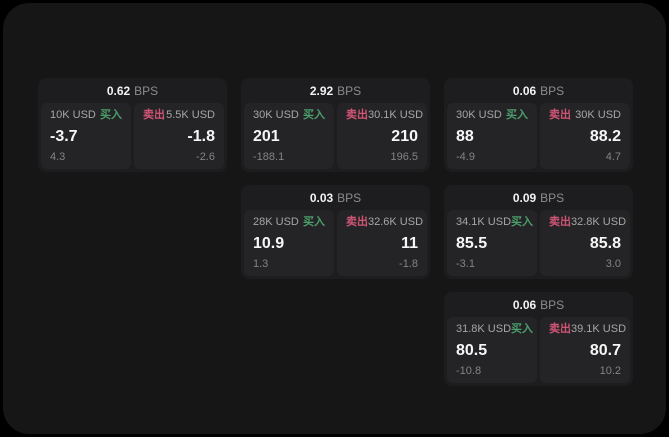  I want to click on buy-price: 85.5, so click(472, 243).